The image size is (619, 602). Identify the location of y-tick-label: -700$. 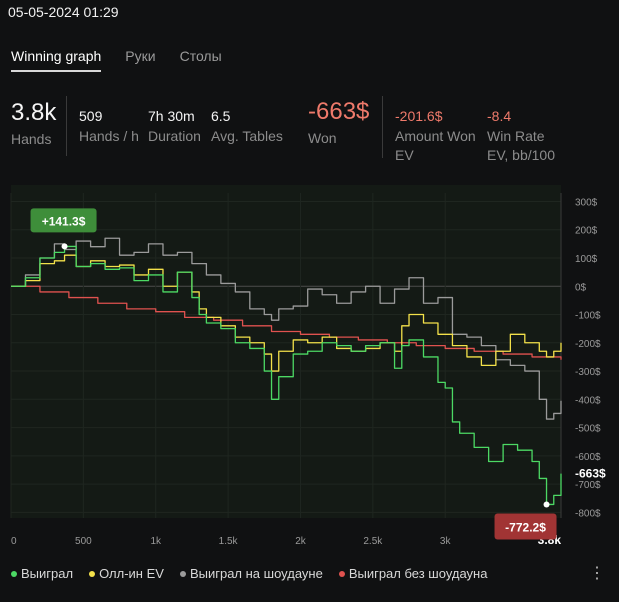
(588, 485).